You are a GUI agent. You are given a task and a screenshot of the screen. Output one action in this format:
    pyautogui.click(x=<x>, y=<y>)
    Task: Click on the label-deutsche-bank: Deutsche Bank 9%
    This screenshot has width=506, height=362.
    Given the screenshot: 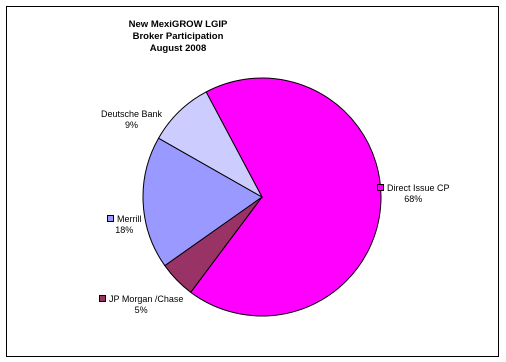 What is the action you would take?
    pyautogui.click(x=131, y=120)
    